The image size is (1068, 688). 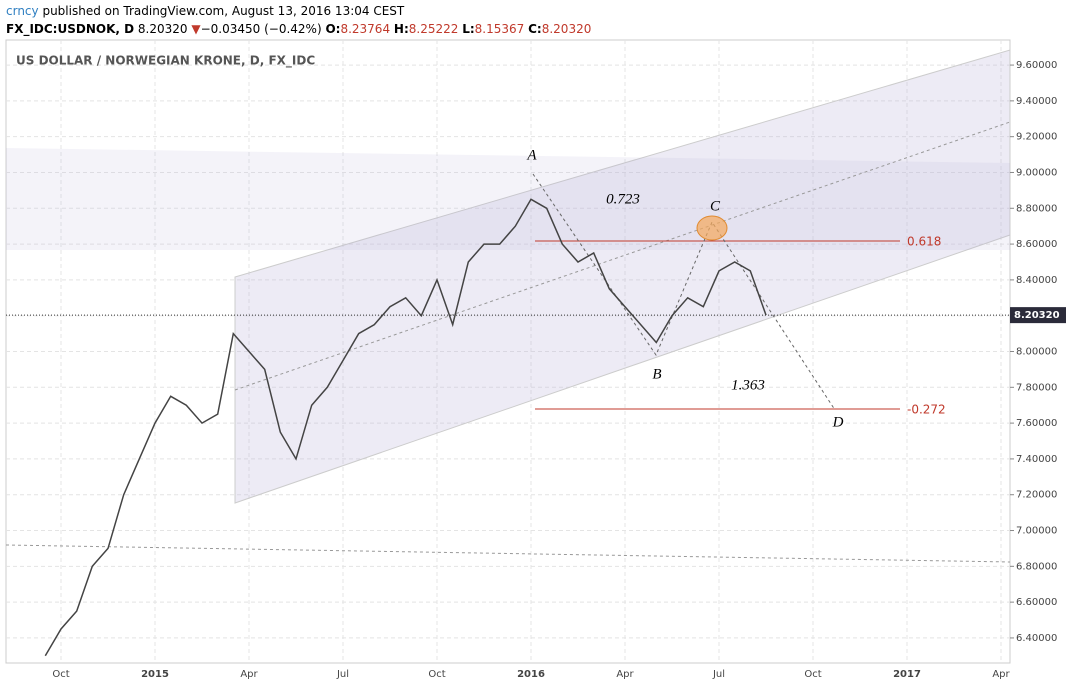 I want to click on highlight, so click(x=712, y=228).